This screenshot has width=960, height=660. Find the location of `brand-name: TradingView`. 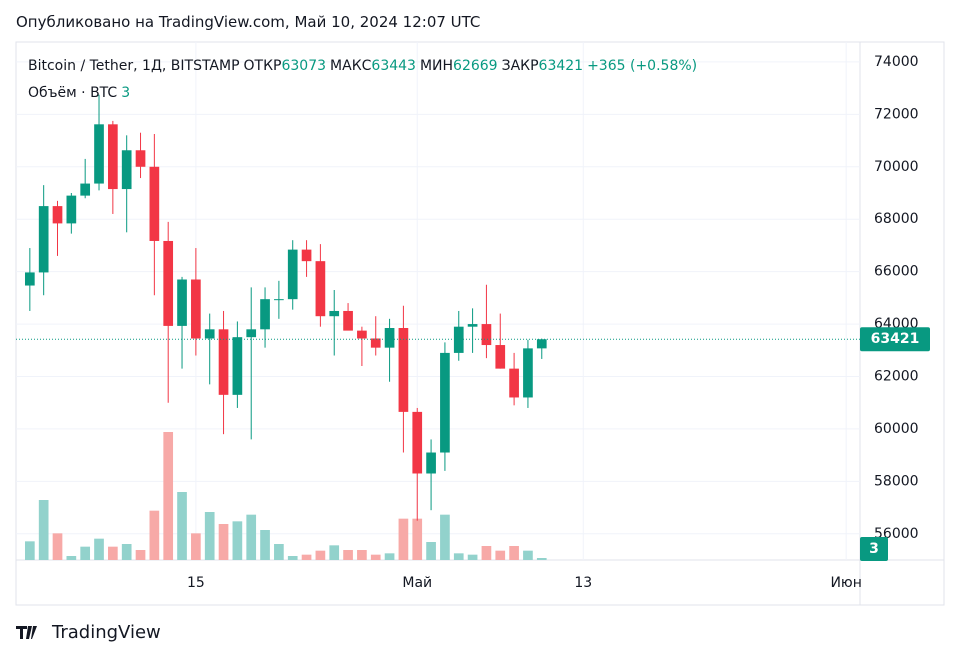

brand-name: TradingView is located at coordinates (106, 632).